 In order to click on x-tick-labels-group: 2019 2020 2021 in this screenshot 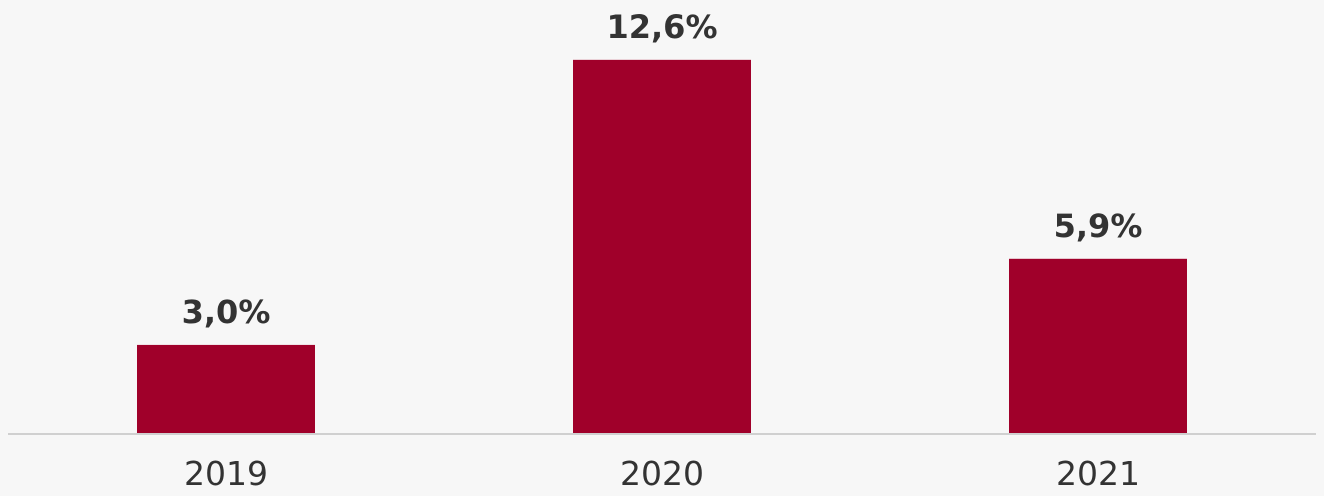, I will do `click(662, 473)`.